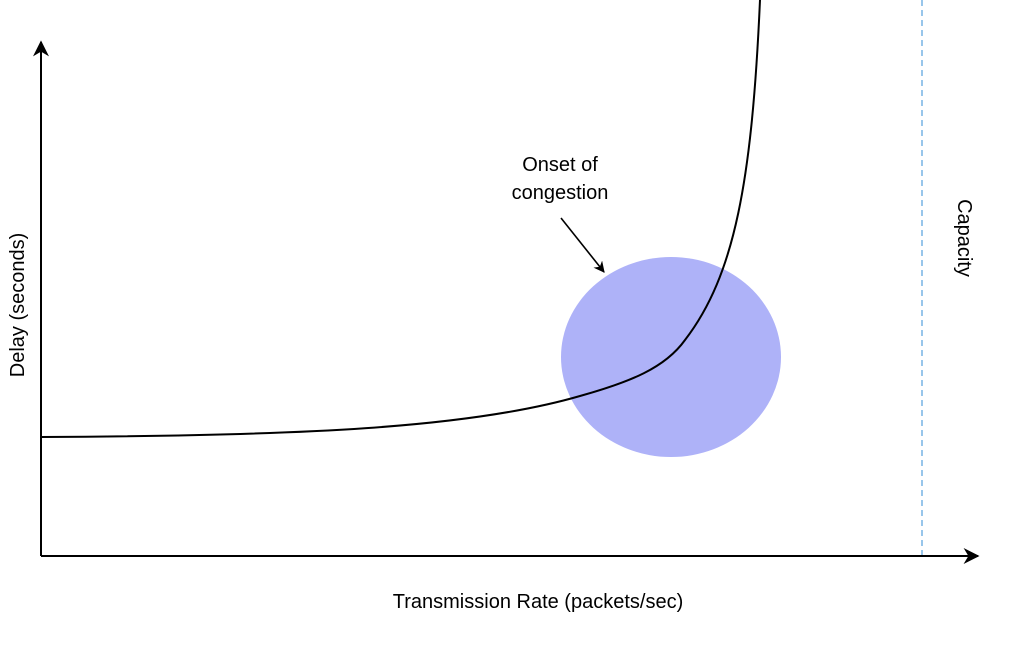  Describe the element at coordinates (964, 238) in the screenshot. I see `capacity-label: Capacity` at that location.